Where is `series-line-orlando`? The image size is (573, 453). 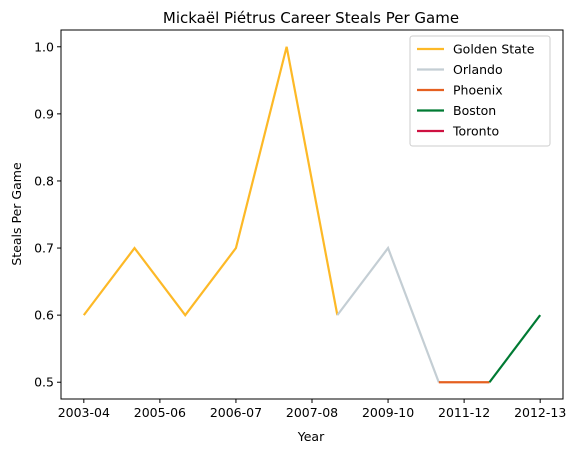
series-line-orlando is located at coordinates (388, 314).